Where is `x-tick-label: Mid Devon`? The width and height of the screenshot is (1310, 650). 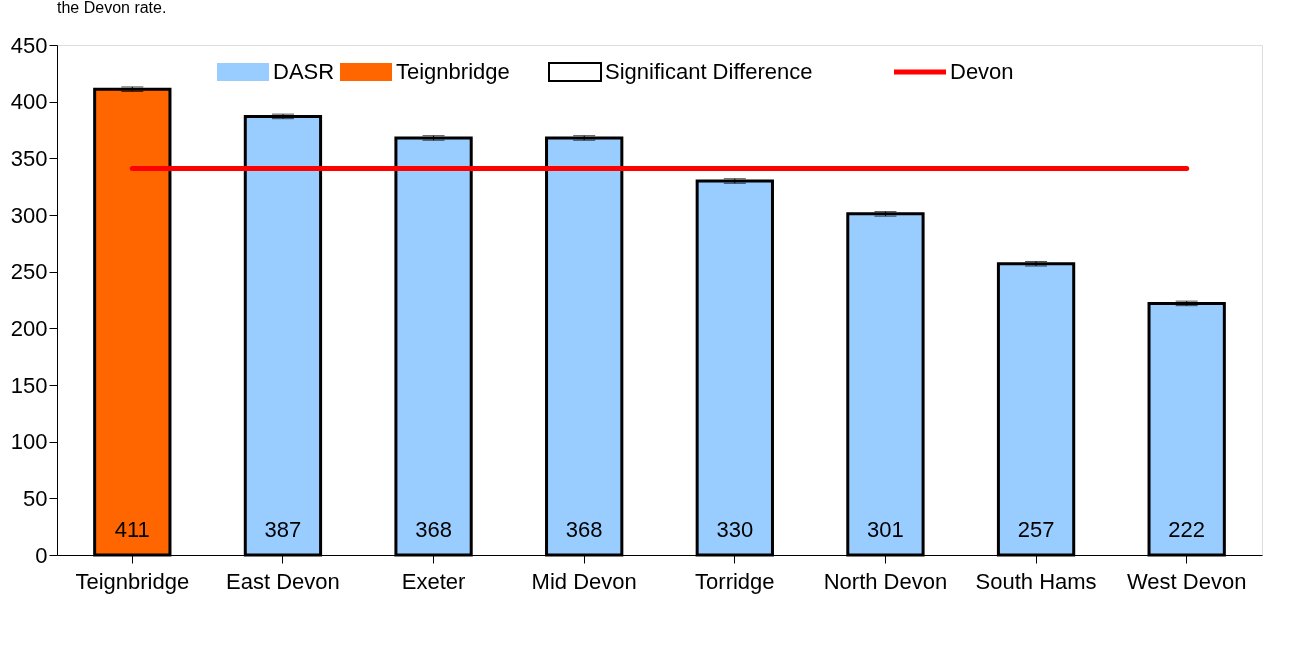 x-tick-label: Mid Devon is located at coordinates (584, 581).